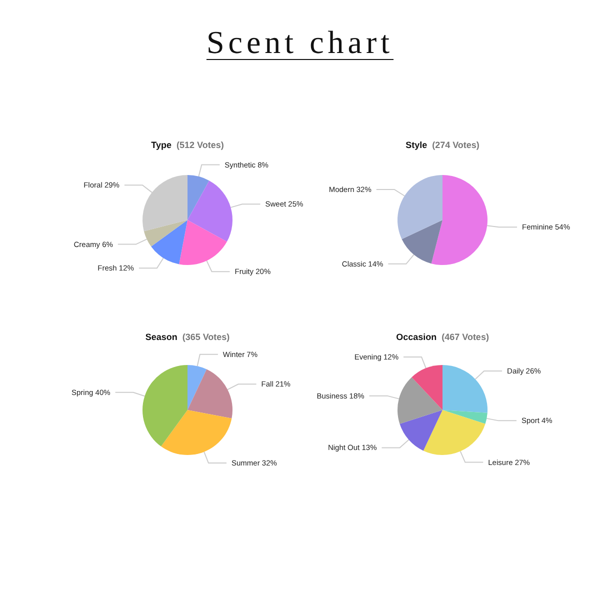 The width and height of the screenshot is (600, 600). Describe the element at coordinates (161, 337) in the screenshot. I see `chart-title: Season` at that location.